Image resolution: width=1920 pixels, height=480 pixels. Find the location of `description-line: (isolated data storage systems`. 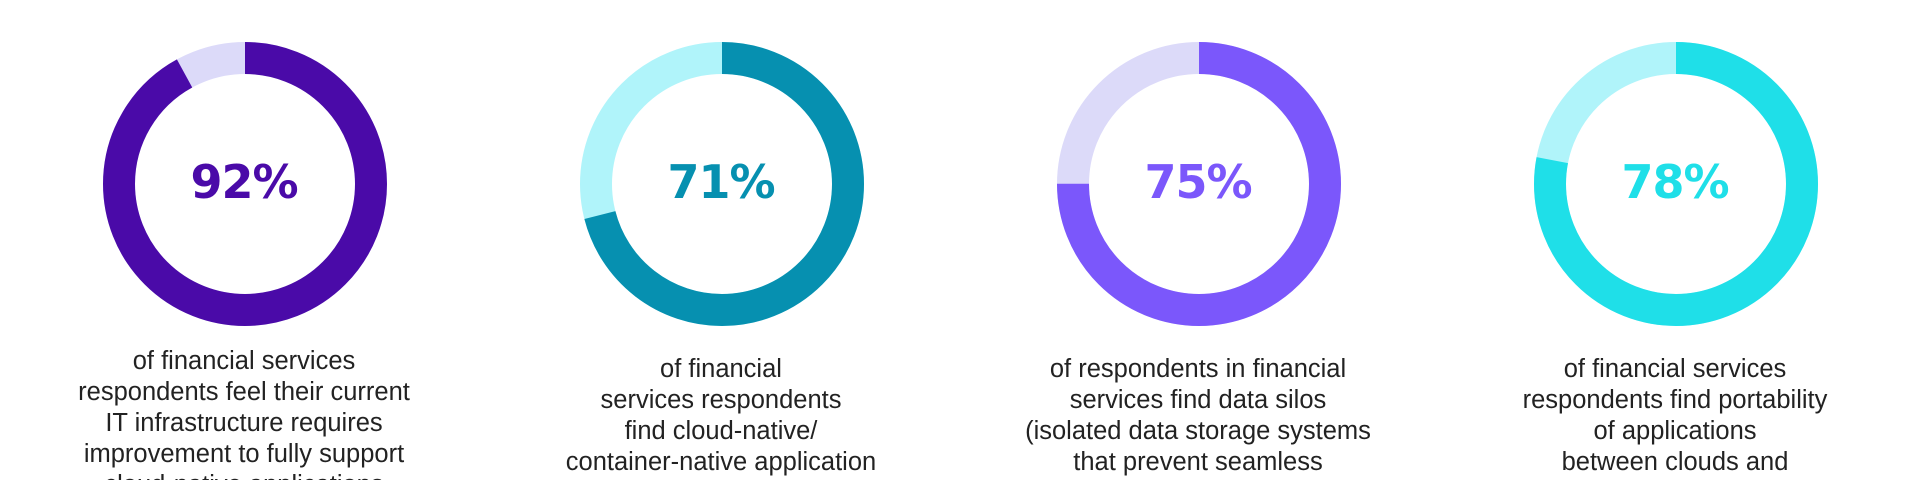

description-line: (isolated data storage systems is located at coordinates (1198, 431).